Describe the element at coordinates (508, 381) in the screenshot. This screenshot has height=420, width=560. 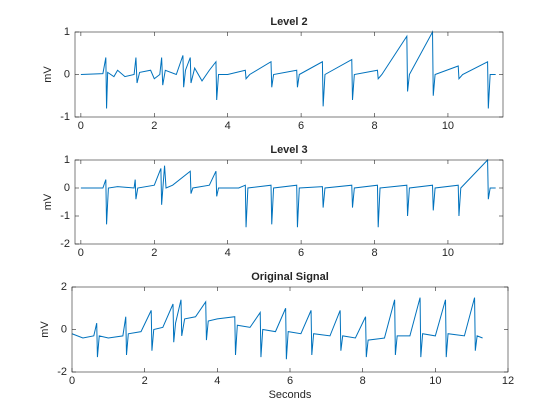
I see `x-tick-label: 12` at that location.